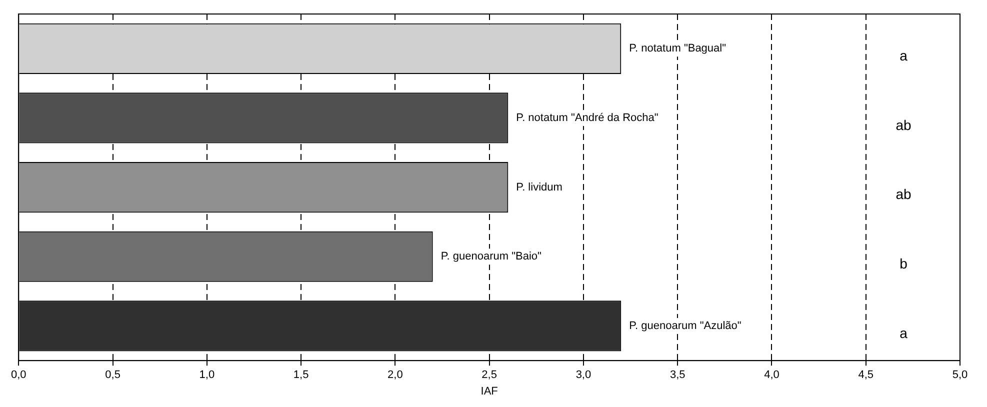  What do you see at coordinates (685, 326) in the screenshot?
I see `y-tick-label: P. guenoarum "Azulão"` at bounding box center [685, 326].